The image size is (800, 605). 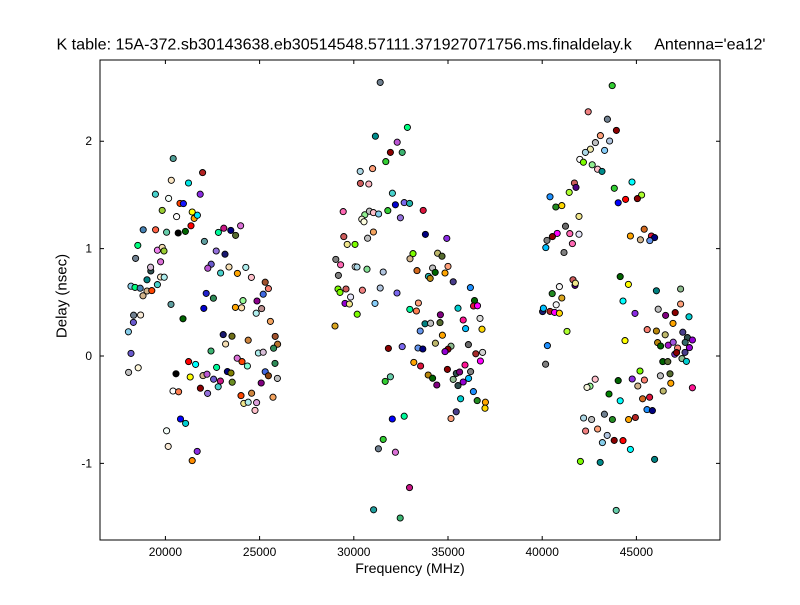 What do you see at coordinates (410, 569) in the screenshot?
I see `svg-text: Frequency (MHz)` at bounding box center [410, 569].